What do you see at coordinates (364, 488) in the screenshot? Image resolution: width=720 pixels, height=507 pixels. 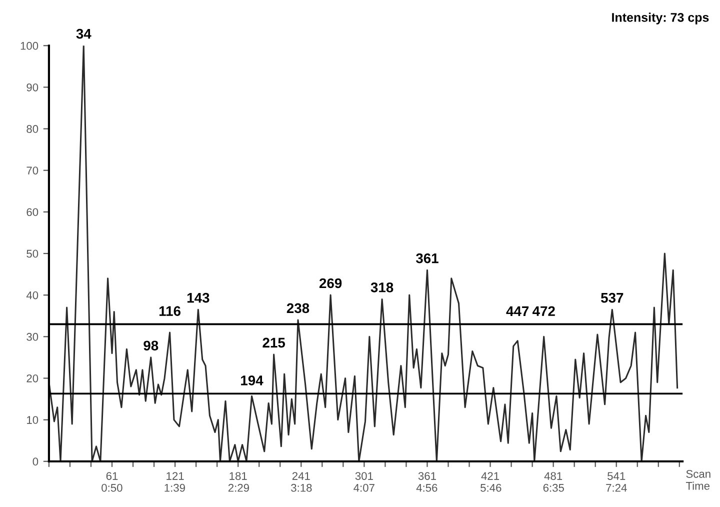 I see `x2-tick-label: 4:07` at bounding box center [364, 488].